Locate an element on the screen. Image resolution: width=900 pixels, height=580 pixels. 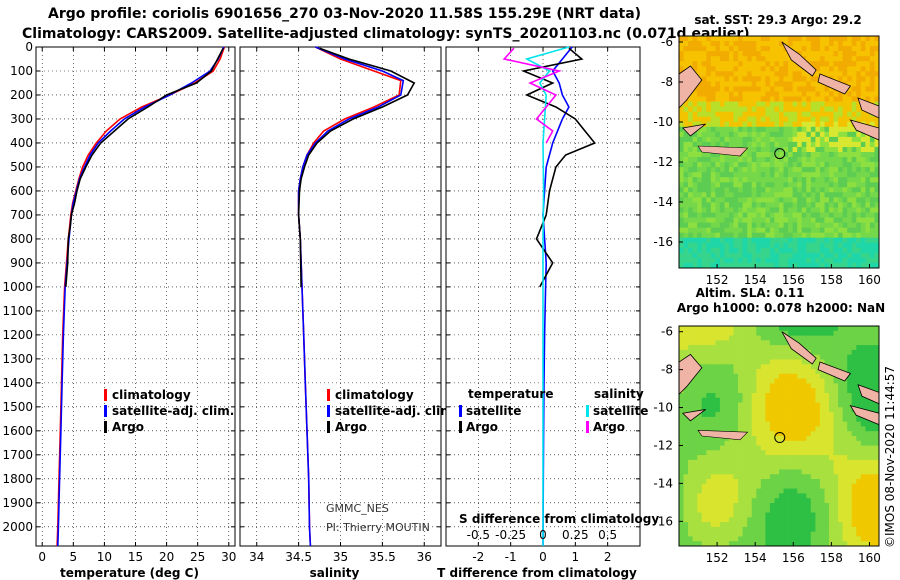
depth-tick-label: 1100 is located at coordinates (17, 311).